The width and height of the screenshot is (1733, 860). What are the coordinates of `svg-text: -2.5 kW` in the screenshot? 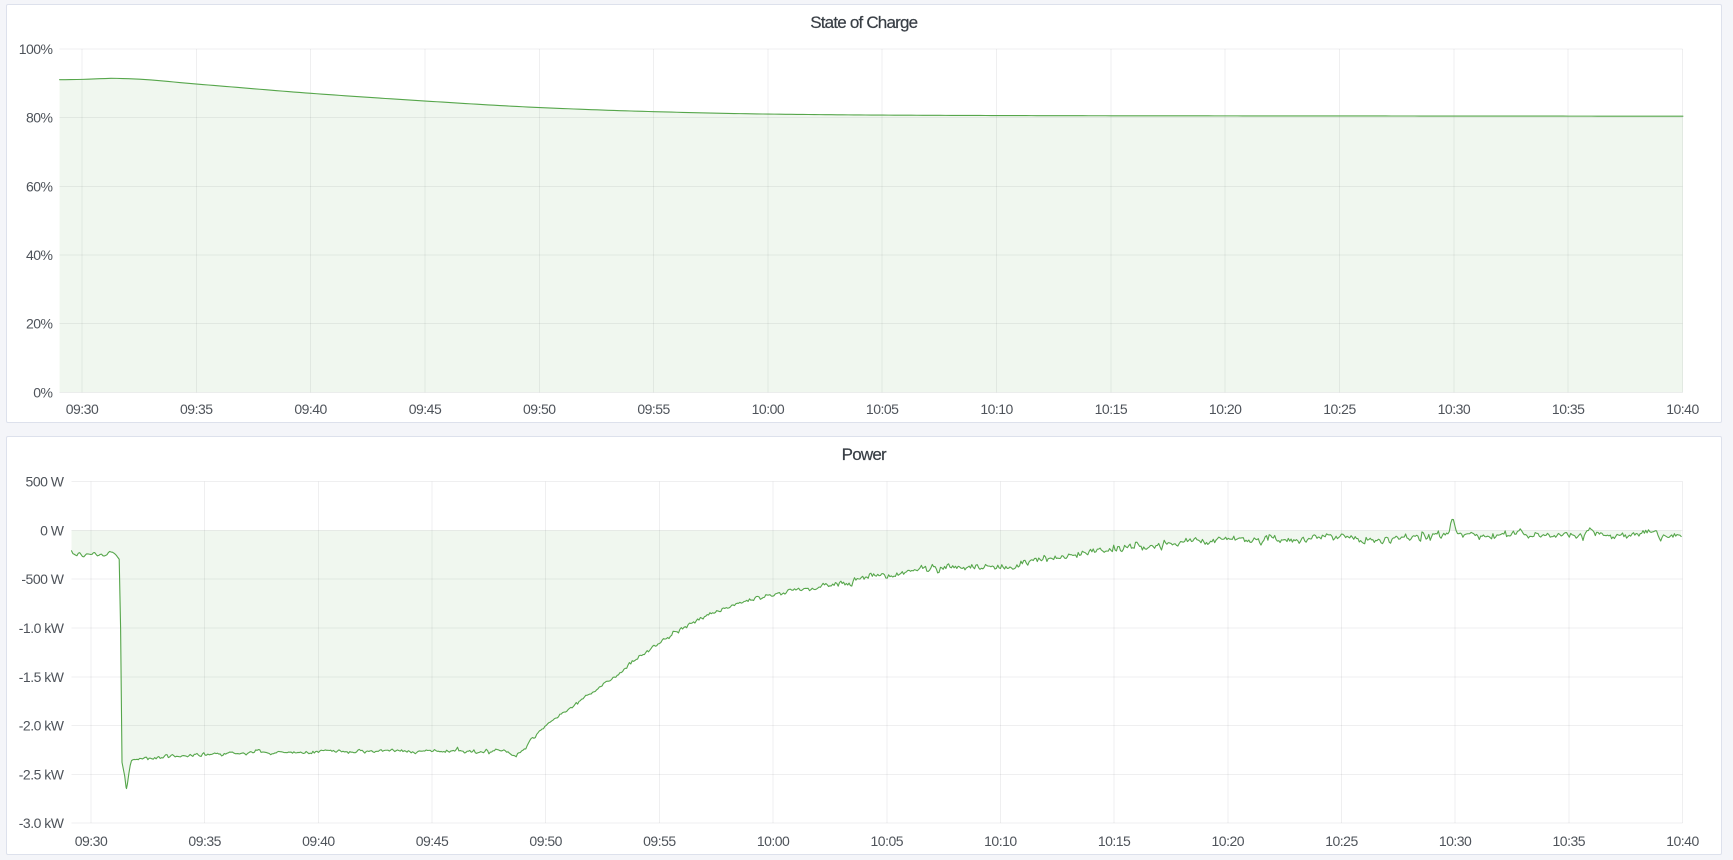 It's located at (42, 774).